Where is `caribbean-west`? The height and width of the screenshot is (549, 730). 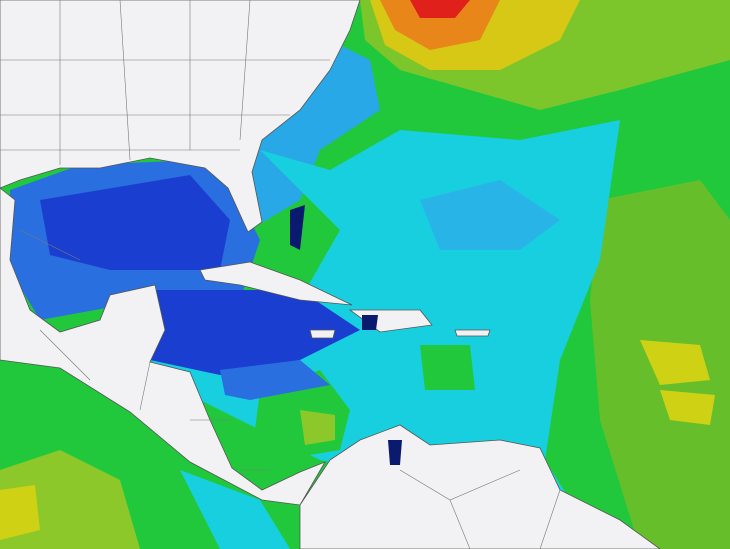 caribbean-west is located at coordinates (255, 332).